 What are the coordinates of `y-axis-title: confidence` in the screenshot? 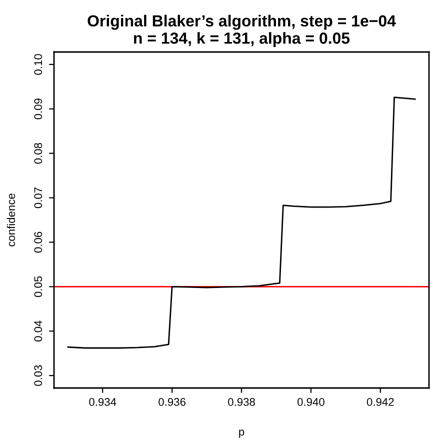 It's located at (11, 220).